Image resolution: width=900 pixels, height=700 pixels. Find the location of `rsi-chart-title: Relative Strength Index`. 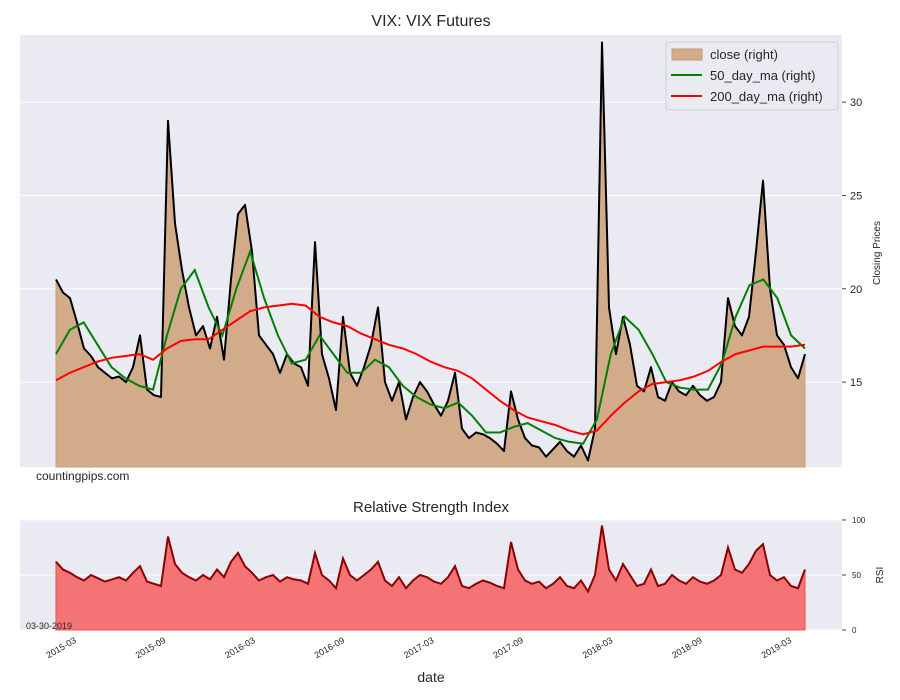

rsi-chart-title: Relative Strength Index is located at coordinates (431, 507).